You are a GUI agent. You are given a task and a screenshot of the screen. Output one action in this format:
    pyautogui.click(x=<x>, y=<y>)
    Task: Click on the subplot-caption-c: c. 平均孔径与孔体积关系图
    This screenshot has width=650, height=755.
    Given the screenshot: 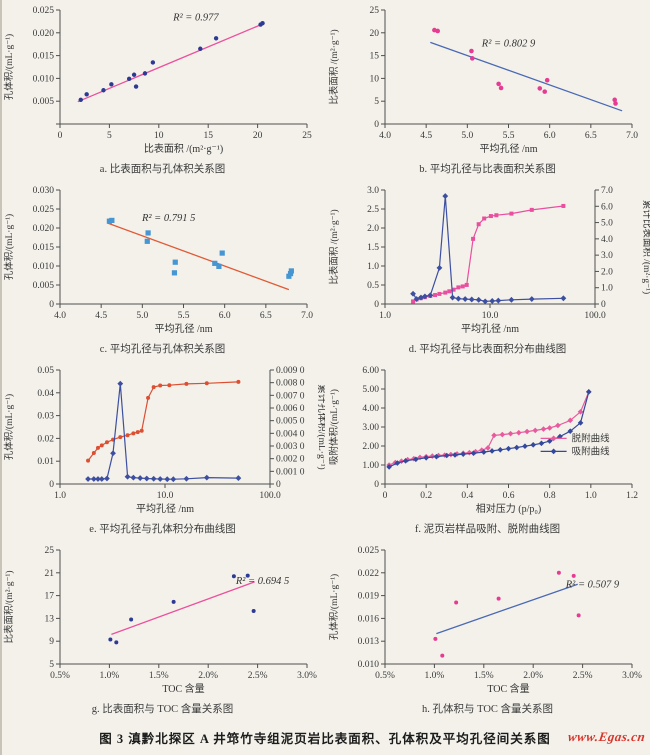 What is the action you would take?
    pyautogui.click(x=162, y=349)
    